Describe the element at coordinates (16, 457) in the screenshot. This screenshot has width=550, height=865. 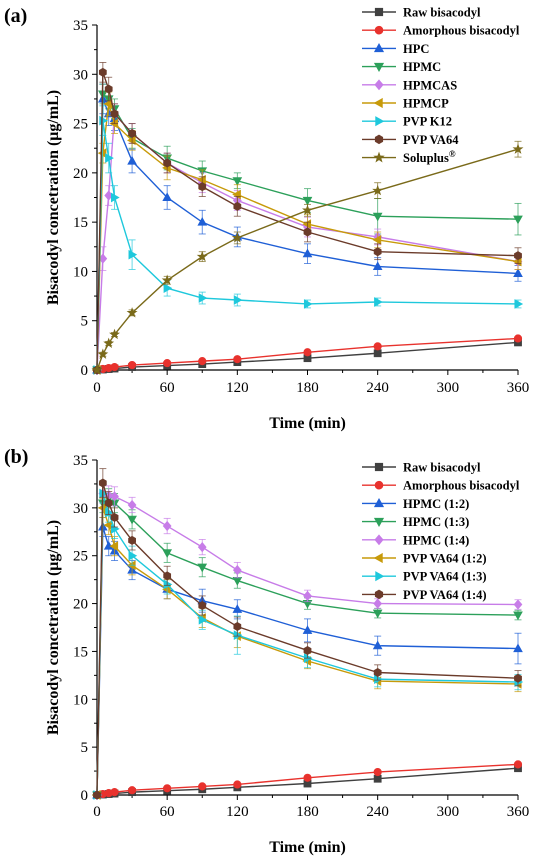
I see `panel-label: (b)` at that location.